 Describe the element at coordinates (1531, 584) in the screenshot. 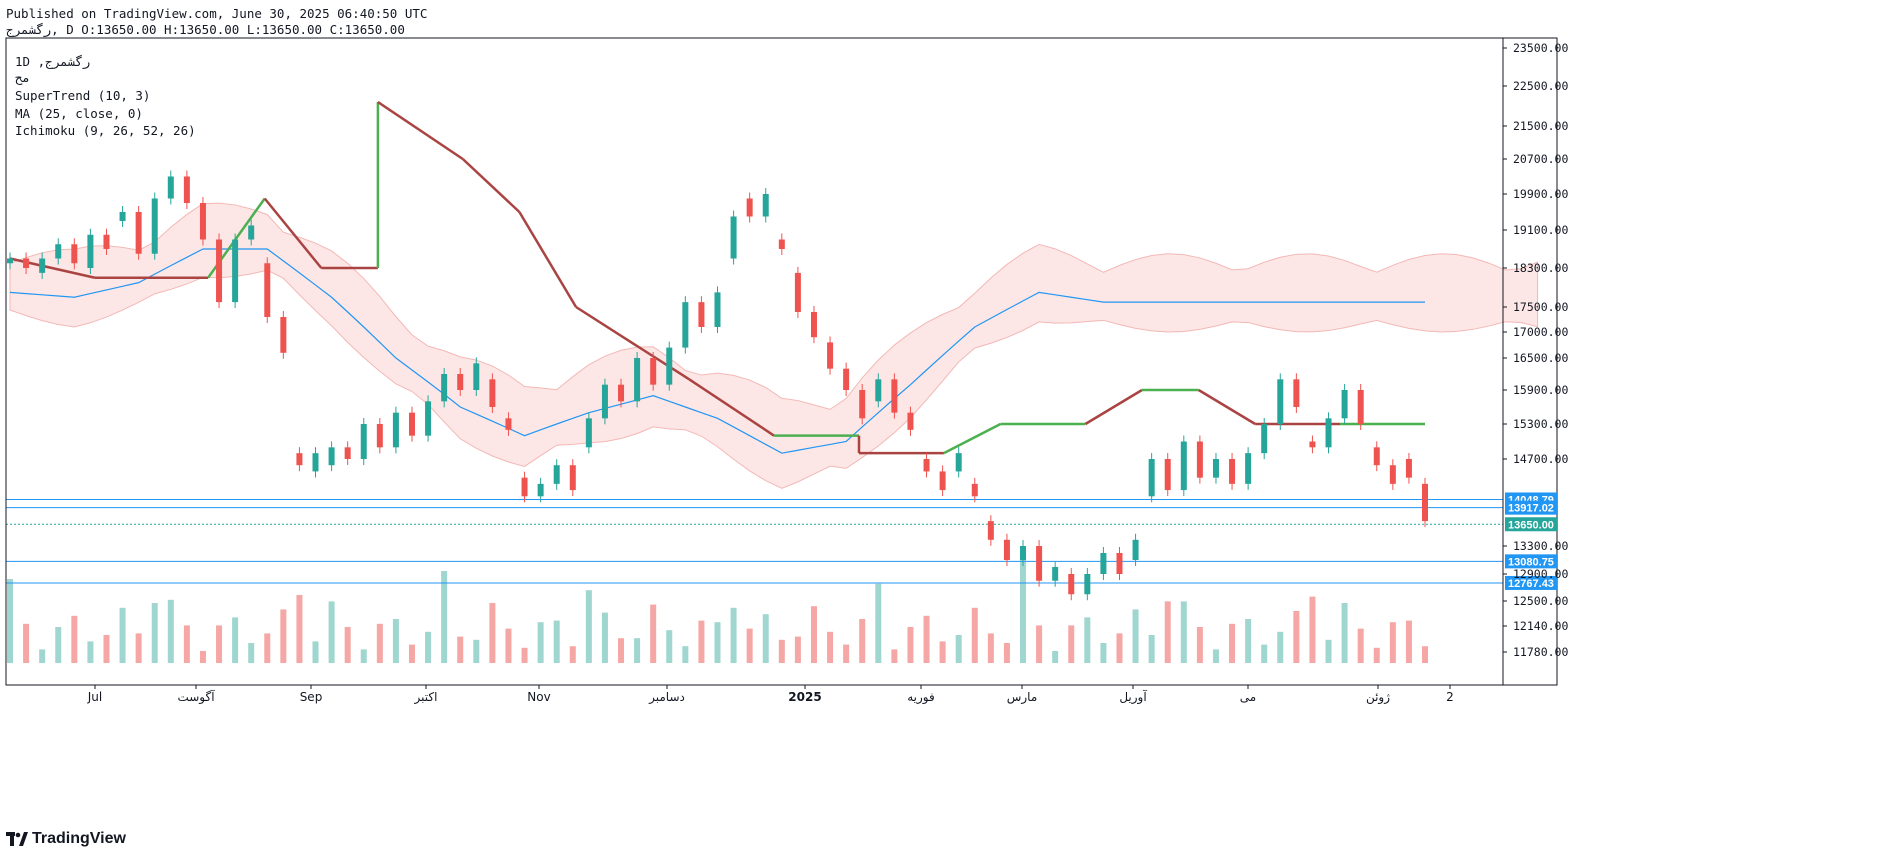

I see `level-label: 12767.43` at that location.